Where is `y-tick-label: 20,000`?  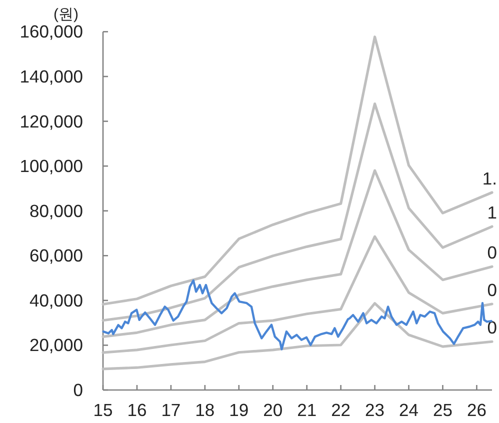
y-tick-label: 20,000 is located at coordinates (56, 345).